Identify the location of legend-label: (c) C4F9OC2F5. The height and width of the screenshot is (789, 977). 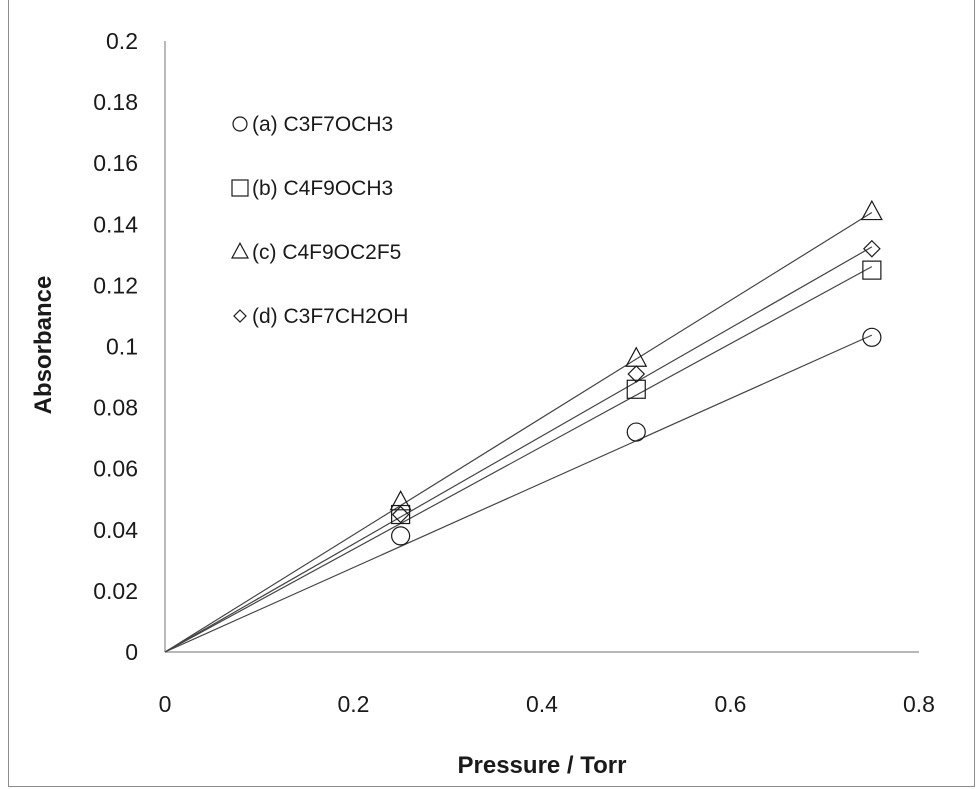
(326, 252).